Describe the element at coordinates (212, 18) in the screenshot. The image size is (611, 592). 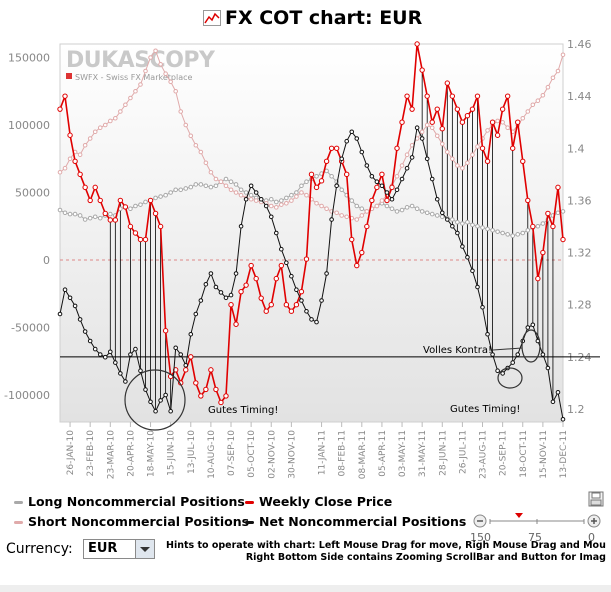
I see `chart-icon` at that location.